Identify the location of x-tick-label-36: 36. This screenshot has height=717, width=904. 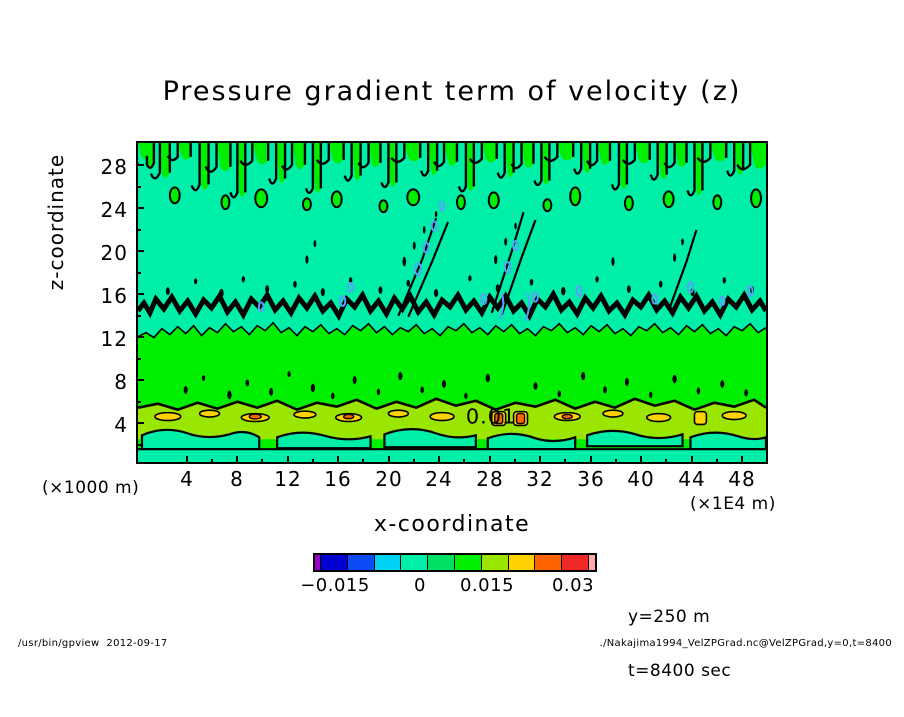
(591, 479).